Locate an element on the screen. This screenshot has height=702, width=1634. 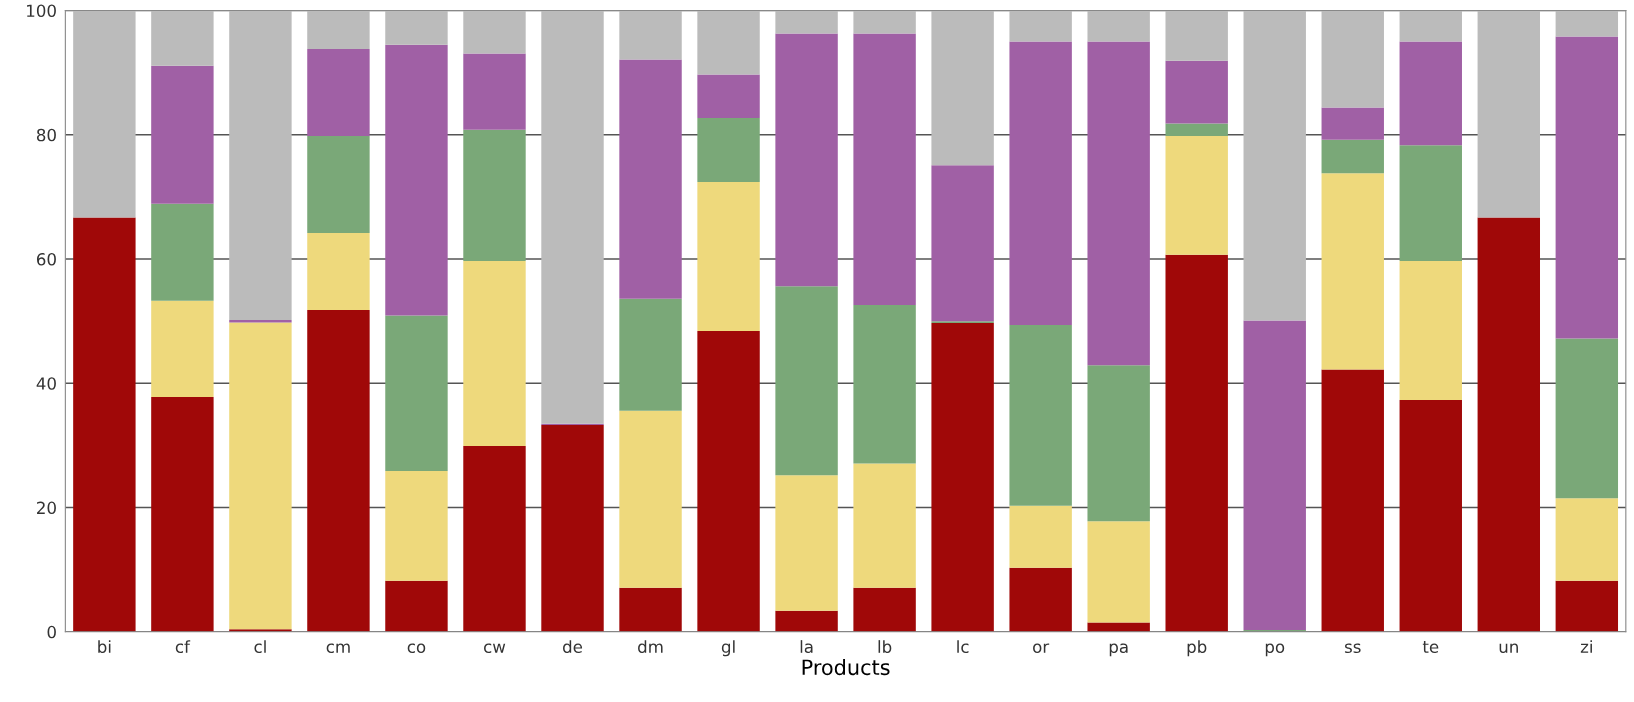
x-tick-label: cf is located at coordinates (183, 647).